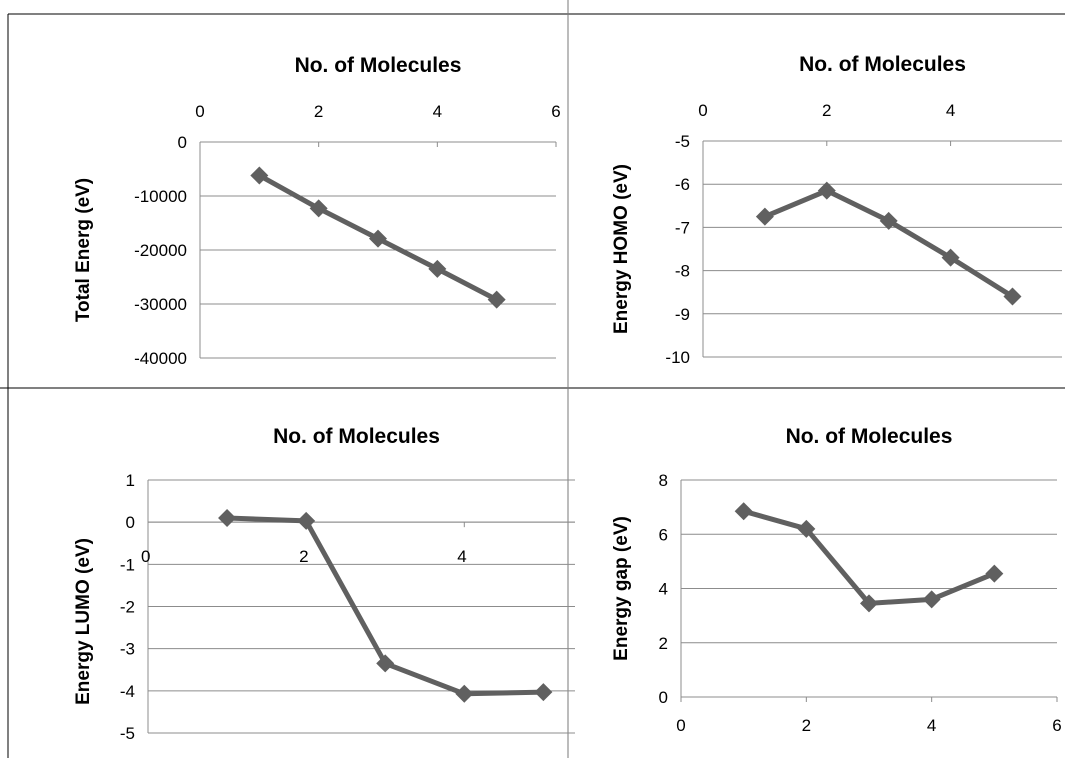  I want to click on series-line, so click(869, 557).